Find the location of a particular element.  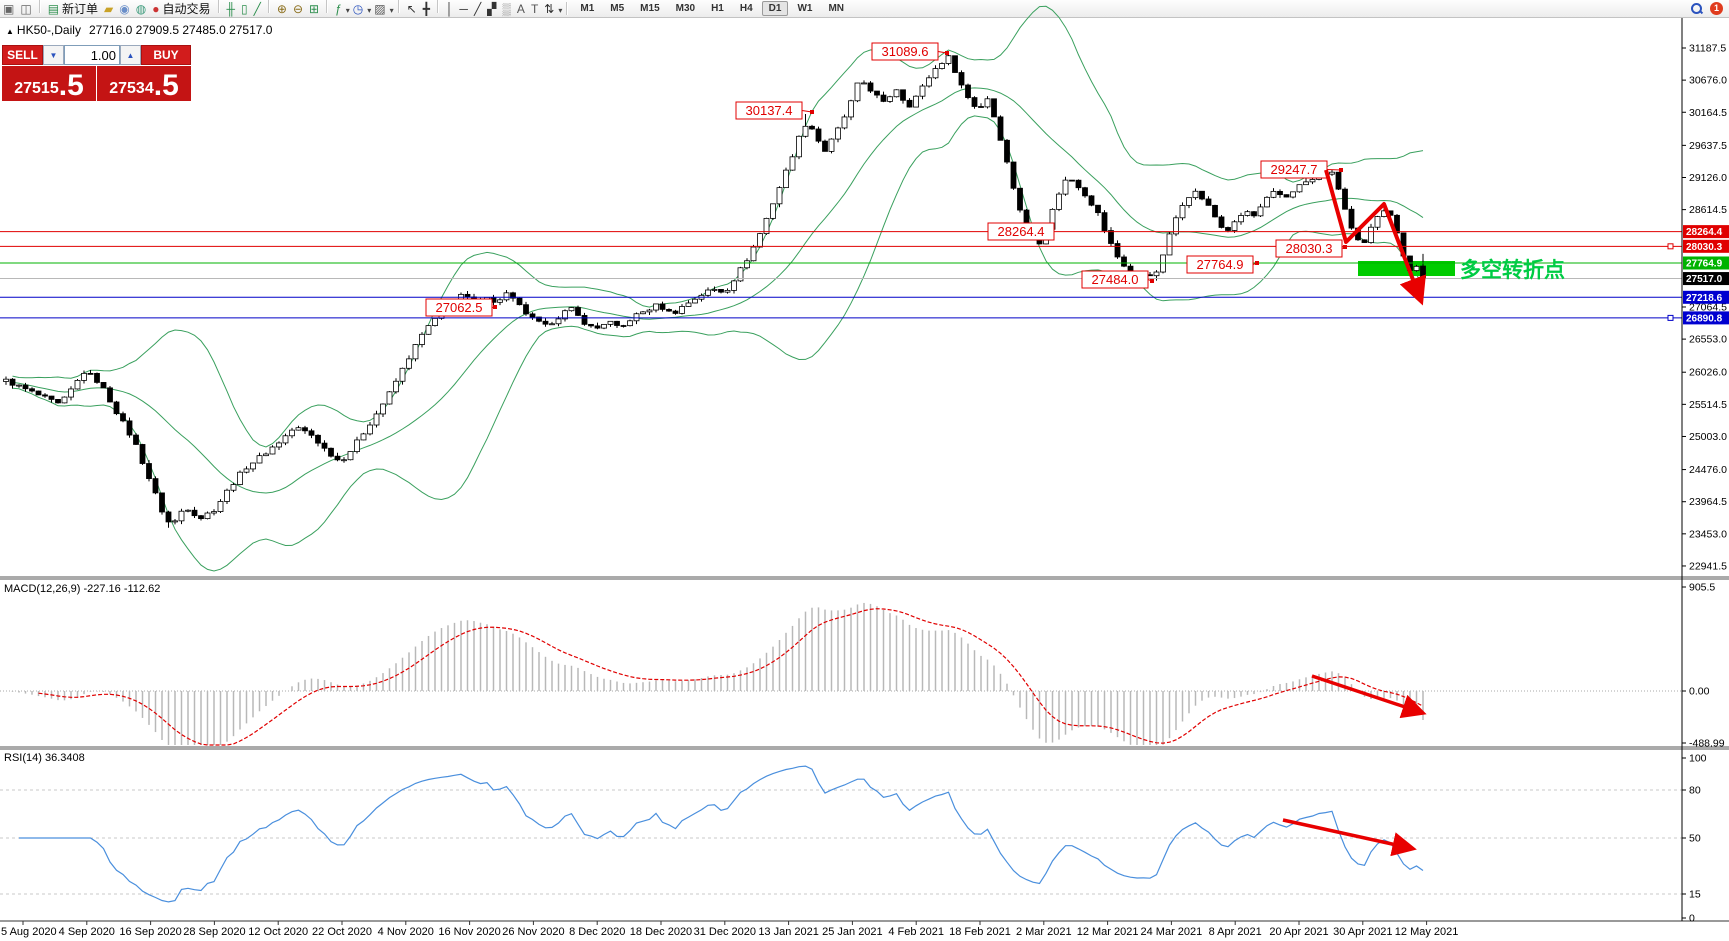

price-label-text: 30137.4 is located at coordinates (769, 110).